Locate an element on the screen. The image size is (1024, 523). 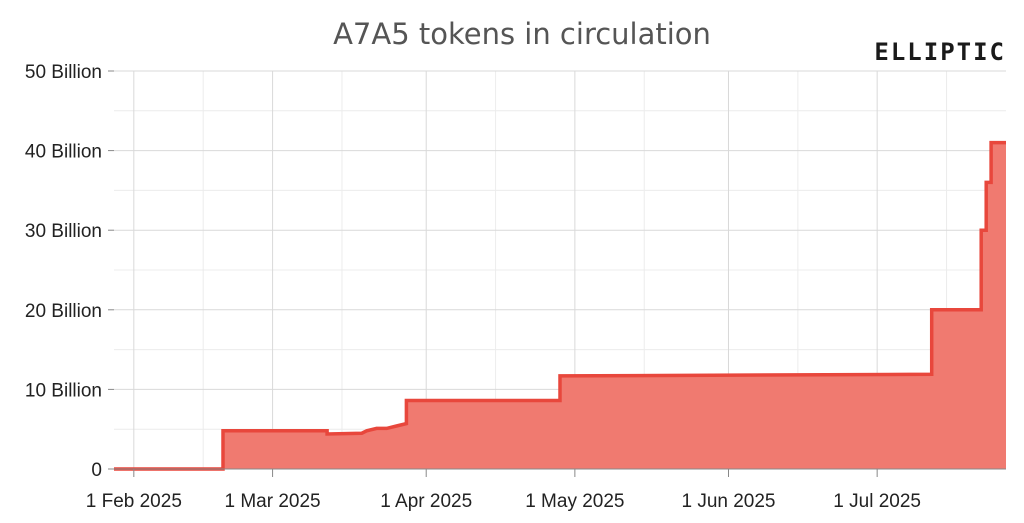
y-tick-label: 30 Billion is located at coordinates (63, 231).